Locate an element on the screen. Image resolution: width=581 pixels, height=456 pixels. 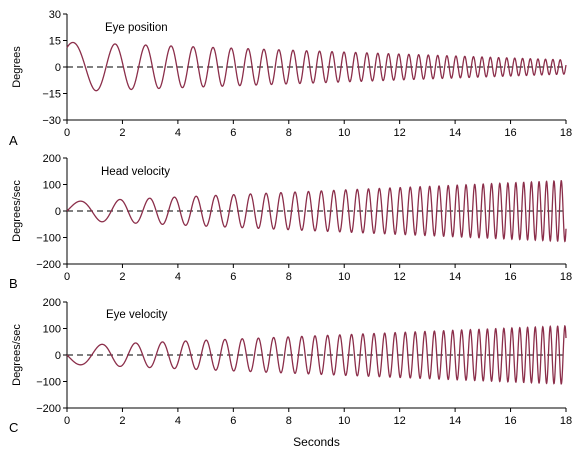
panel-letter: B is located at coordinates (13, 283).